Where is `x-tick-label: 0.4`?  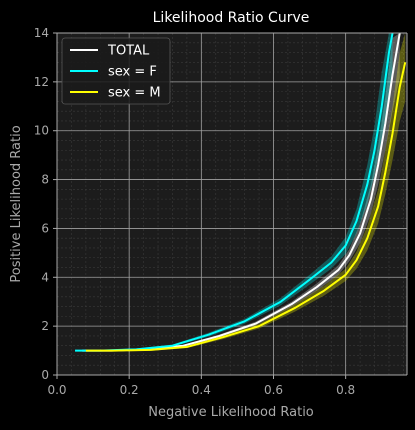
x-tick-label: 0.4 is located at coordinates (201, 390).